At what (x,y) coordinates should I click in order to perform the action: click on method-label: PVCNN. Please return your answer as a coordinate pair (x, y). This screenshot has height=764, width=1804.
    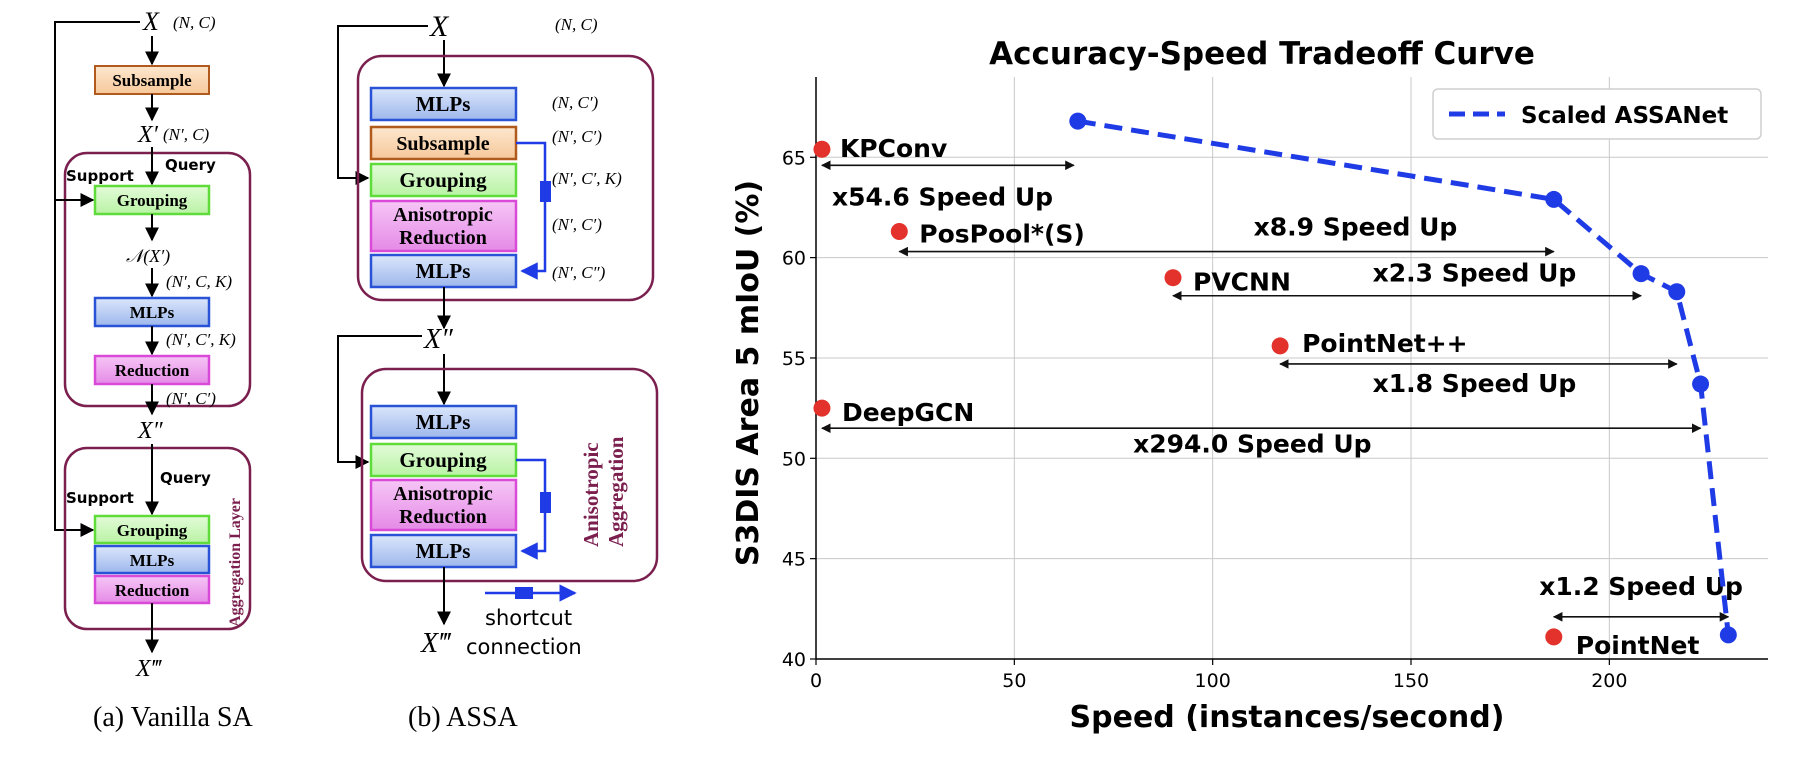
    Looking at the image, I should click on (1242, 282).